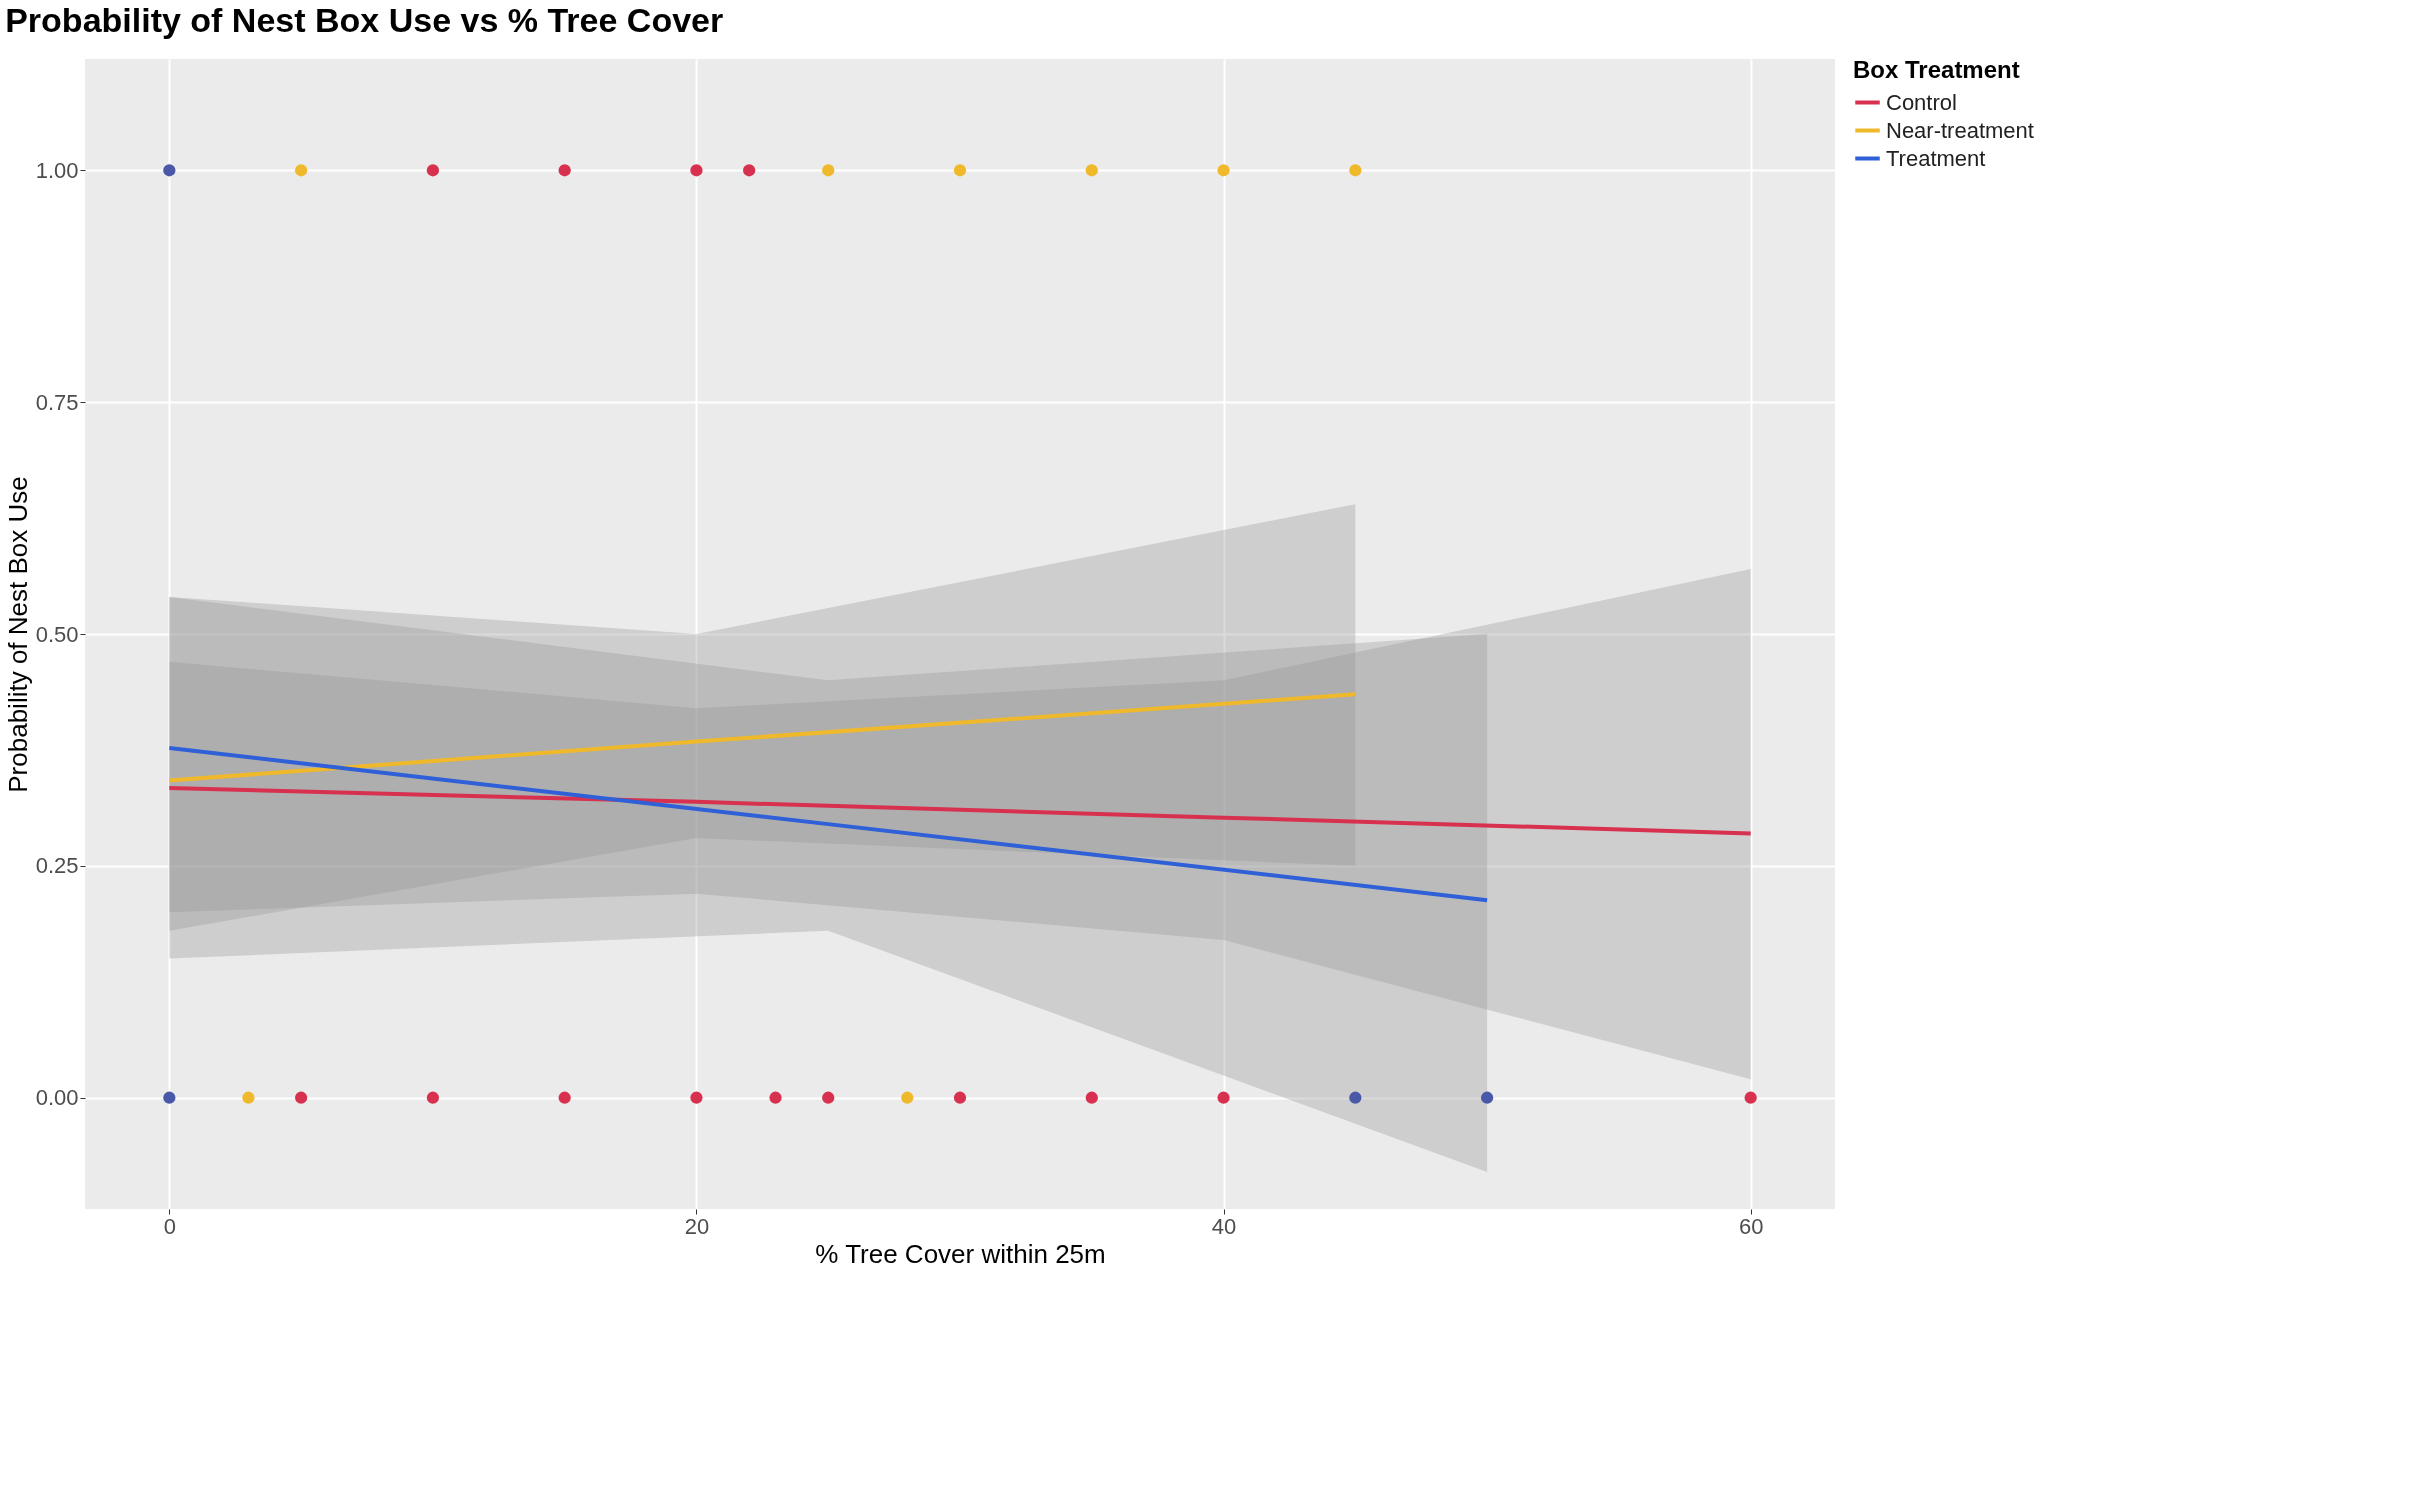 The image size is (2418, 1494). Describe the element at coordinates (960, 810) in the screenshot. I see `line-series` at that location.